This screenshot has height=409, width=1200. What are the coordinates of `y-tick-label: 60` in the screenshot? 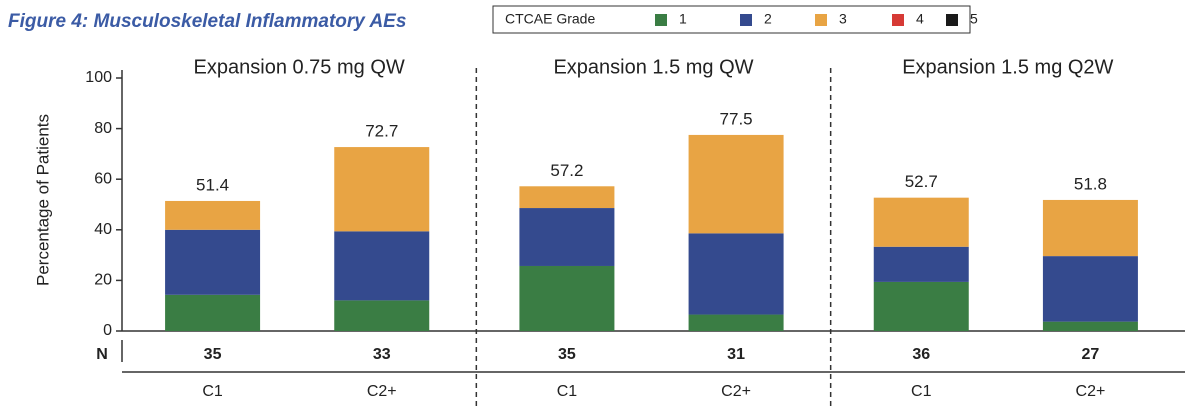 It's located at (103, 178).